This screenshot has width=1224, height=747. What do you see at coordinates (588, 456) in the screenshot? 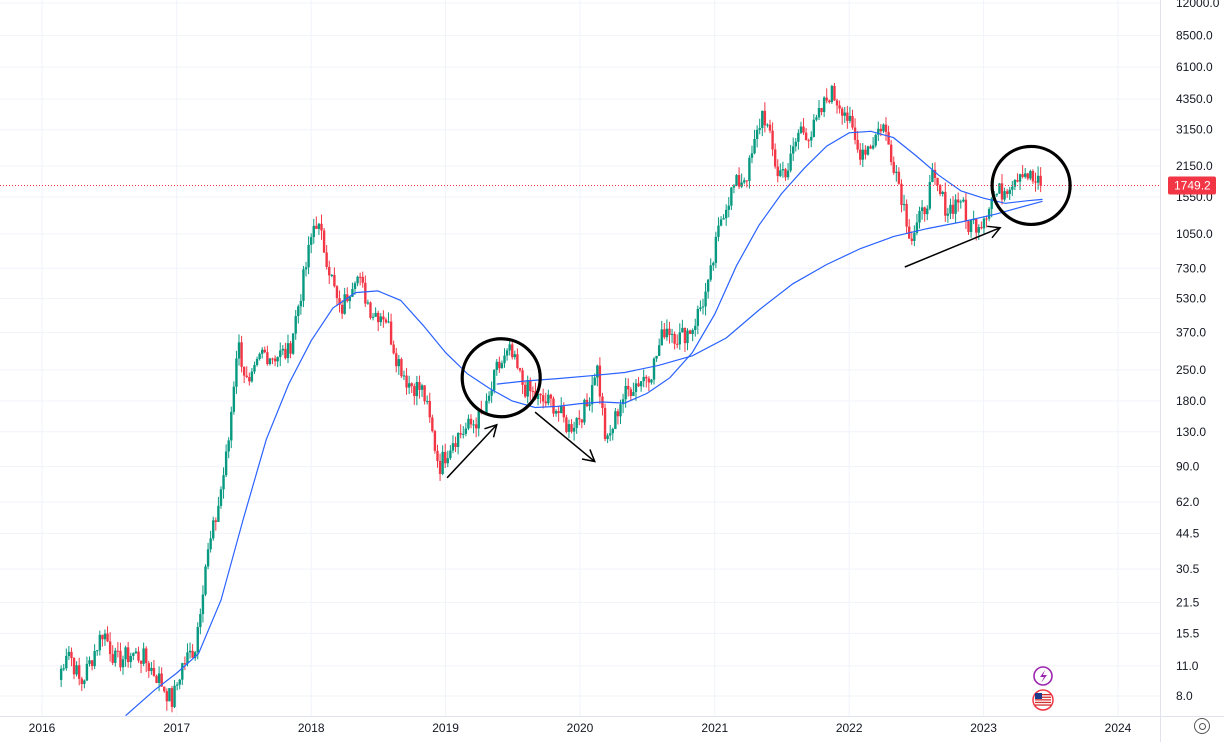
I see `arrow-head` at bounding box center [588, 456].